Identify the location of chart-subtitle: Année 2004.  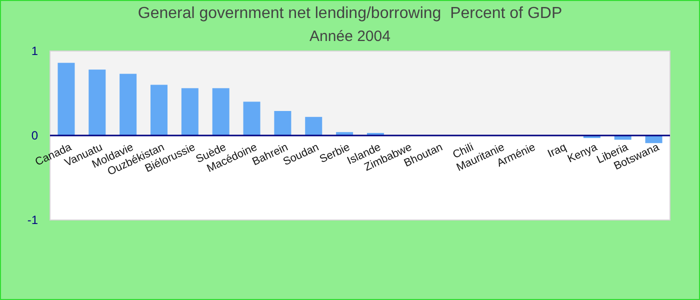
(350, 36).